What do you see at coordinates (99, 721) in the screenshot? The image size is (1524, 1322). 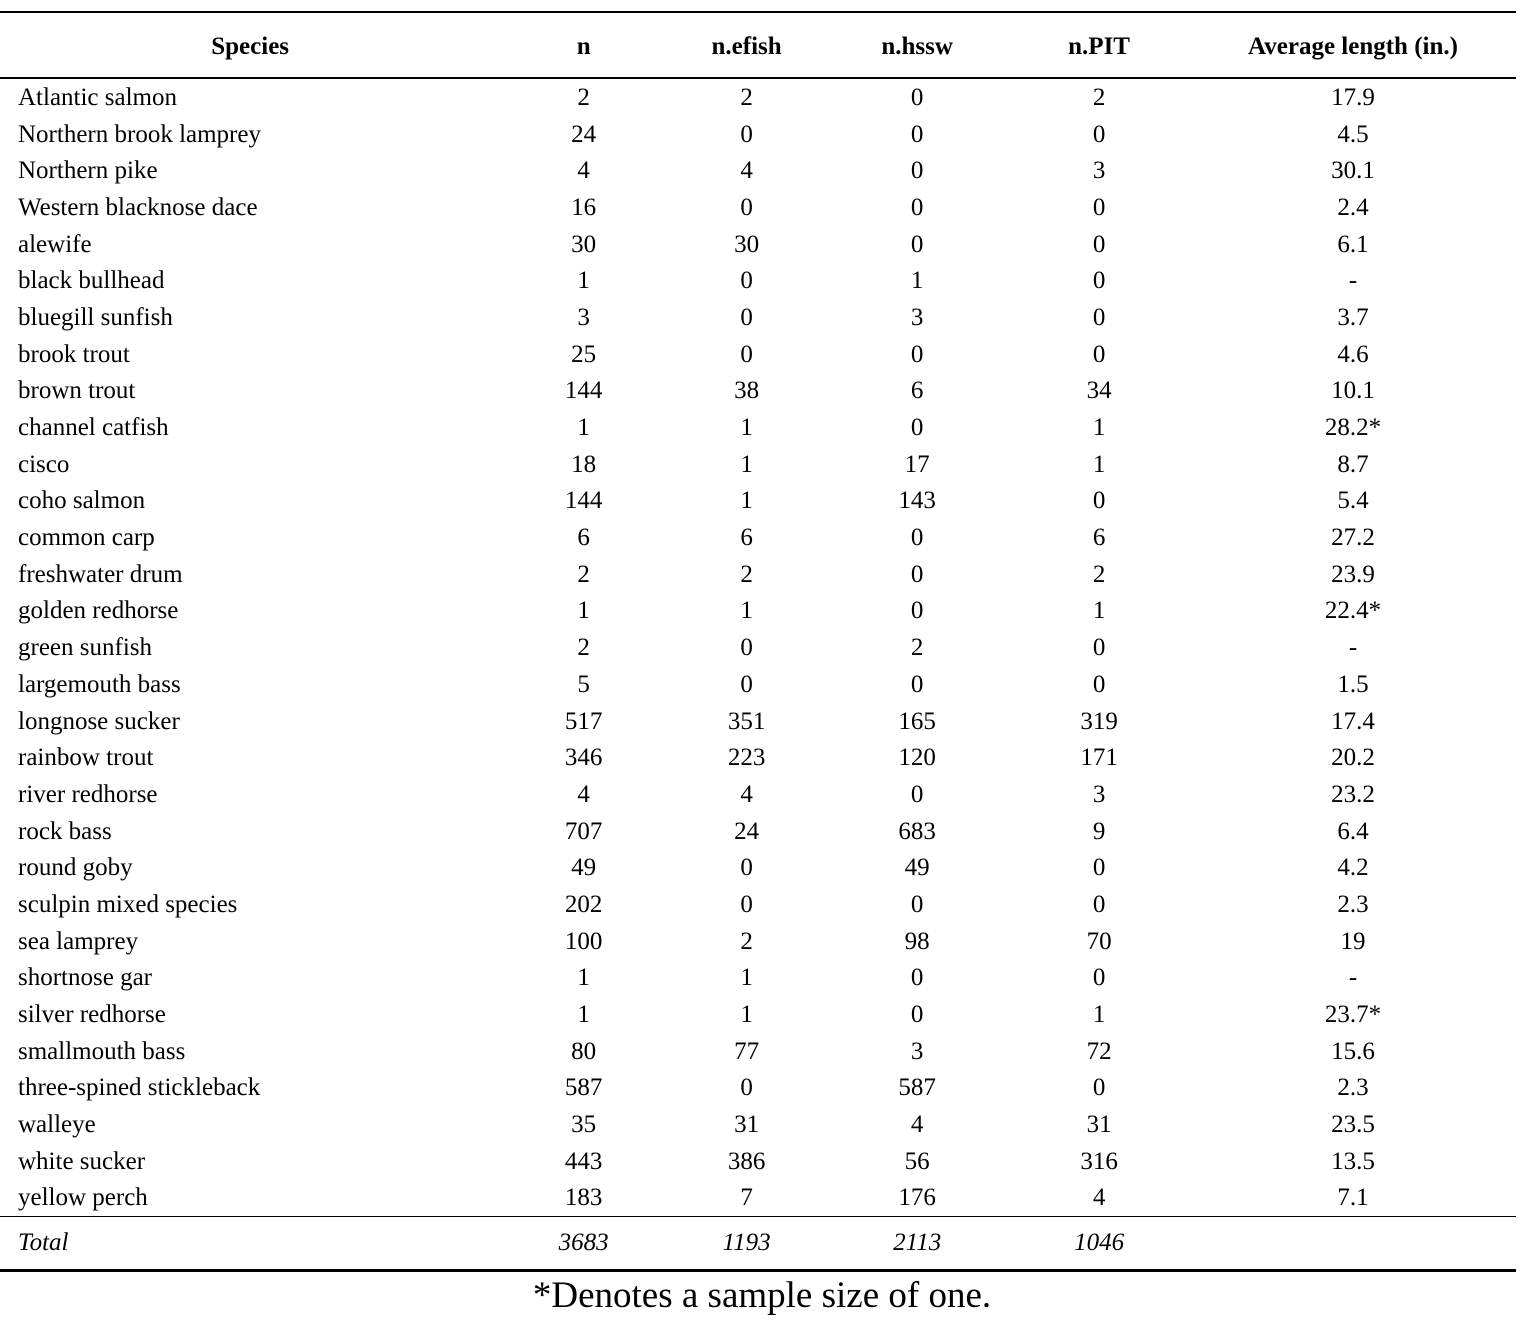 I see `species-cell: longnose sucker` at bounding box center [99, 721].